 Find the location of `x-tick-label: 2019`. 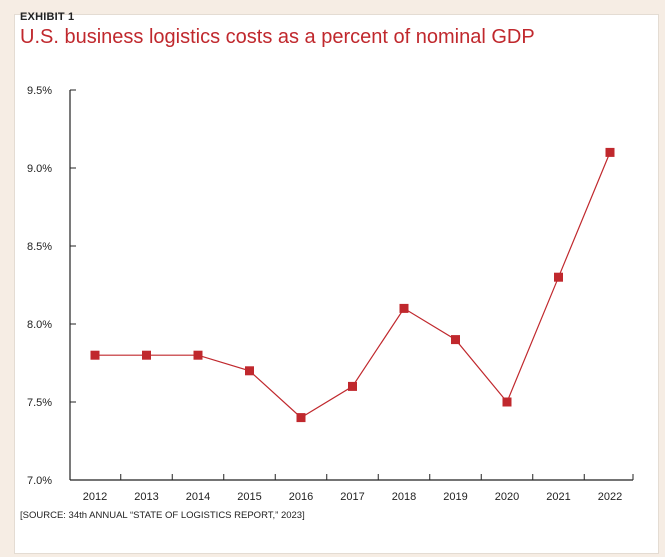

x-tick-label: 2019 is located at coordinates (455, 497).